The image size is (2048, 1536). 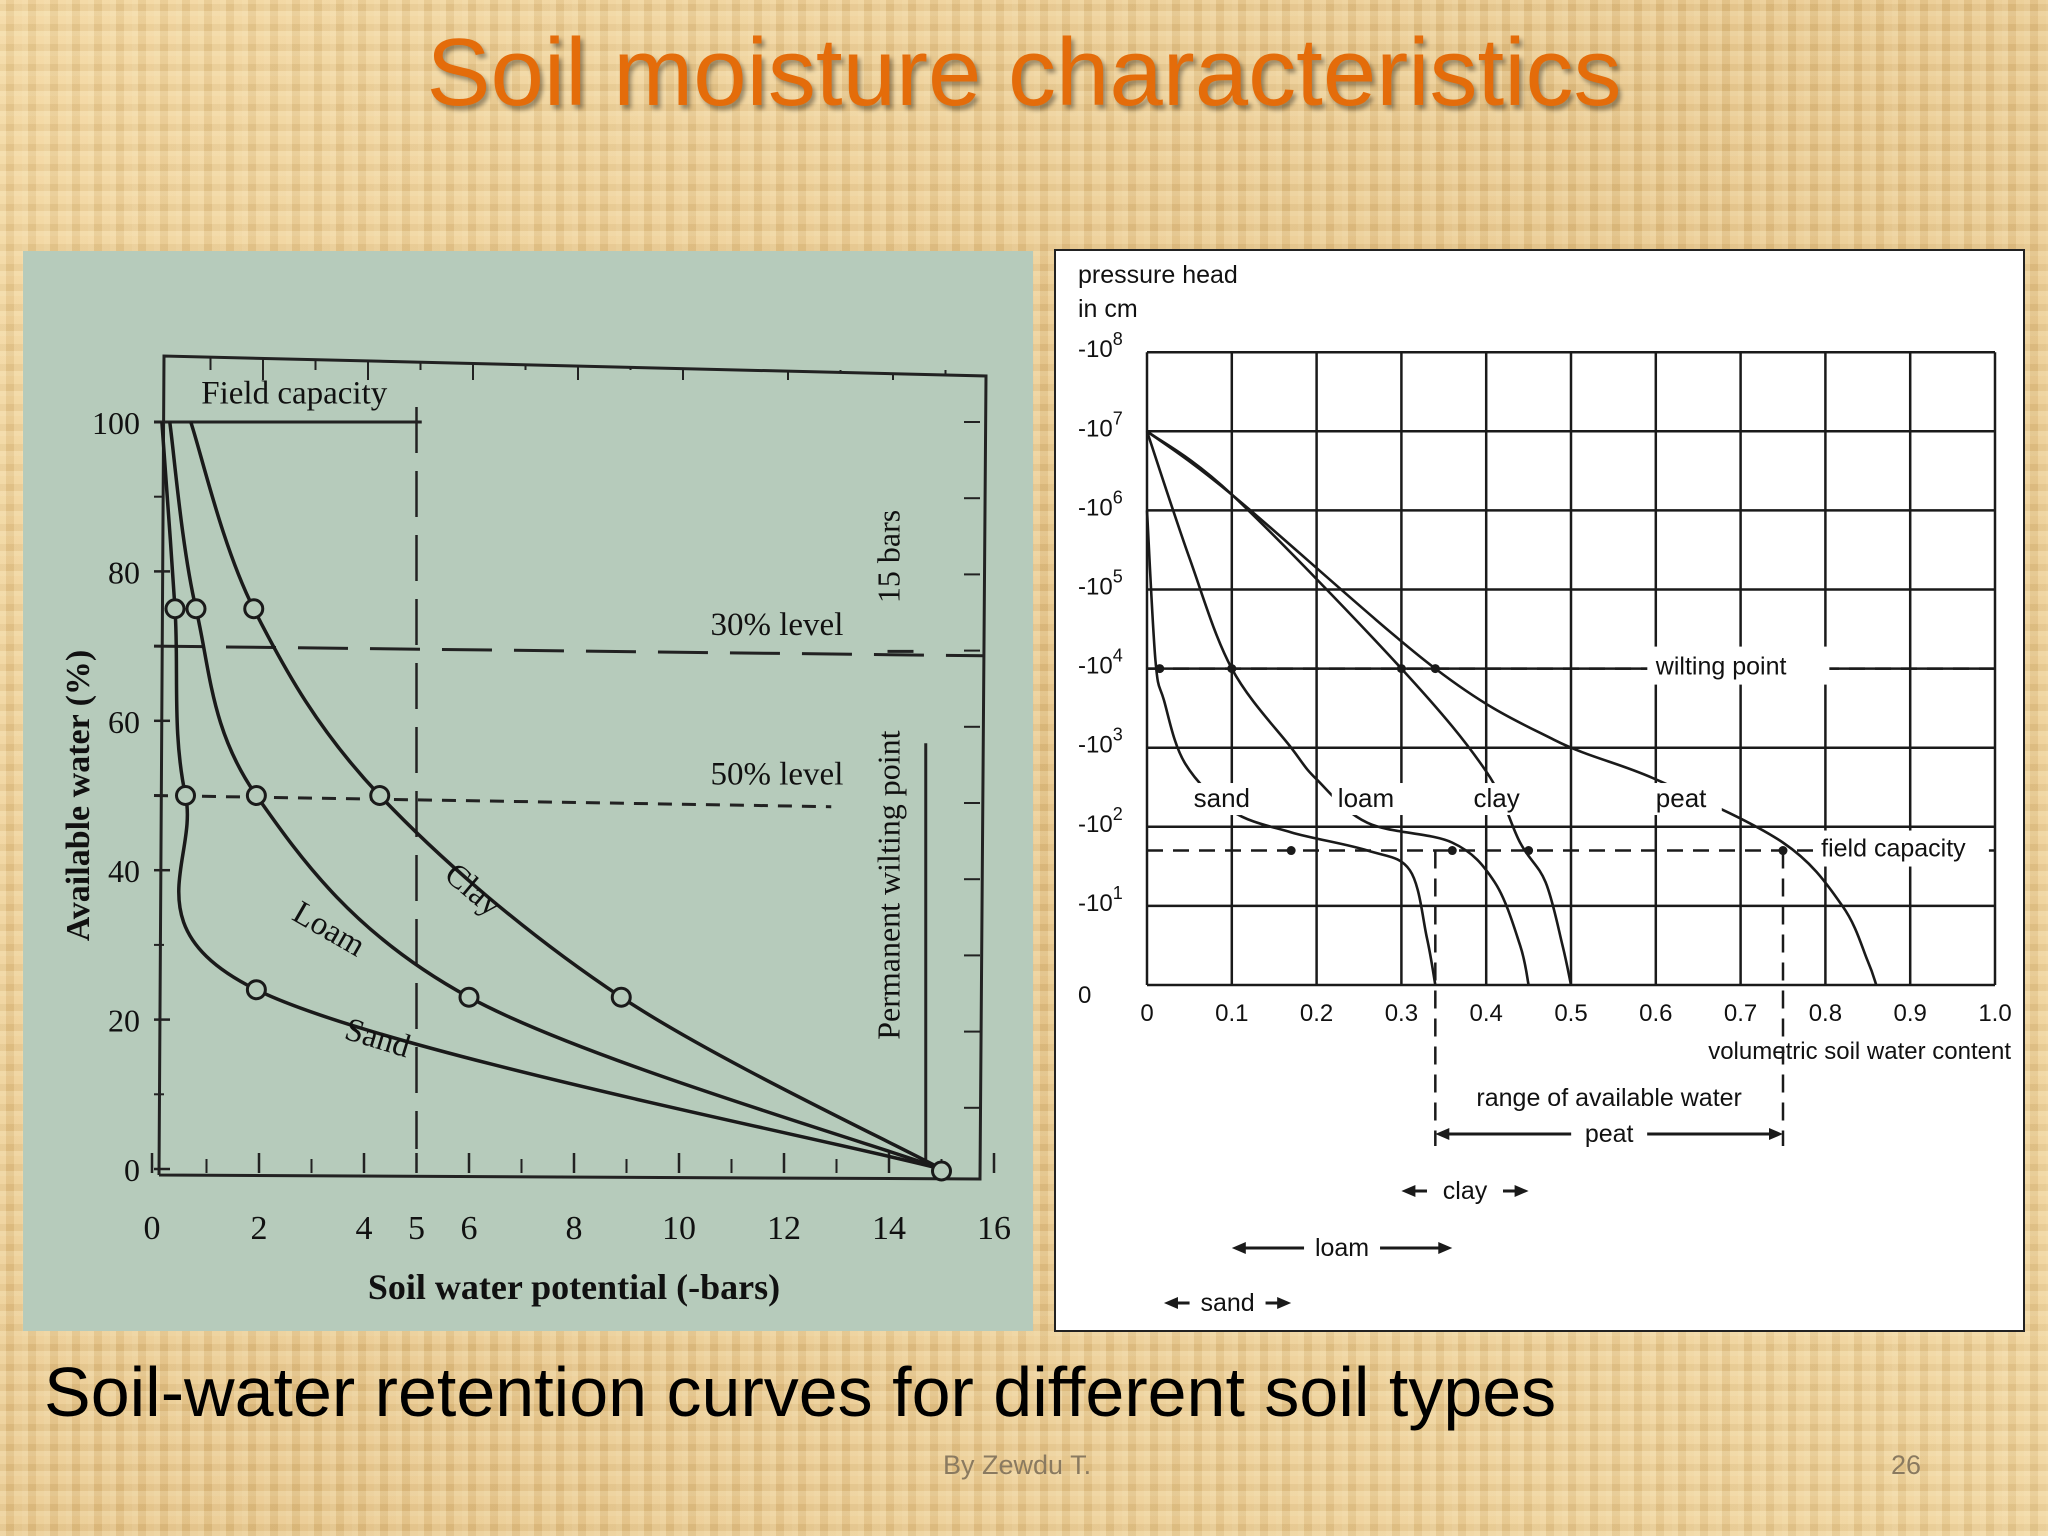 What do you see at coordinates (574, 1228) in the screenshot?
I see `x-tick-label: 8` at bounding box center [574, 1228].